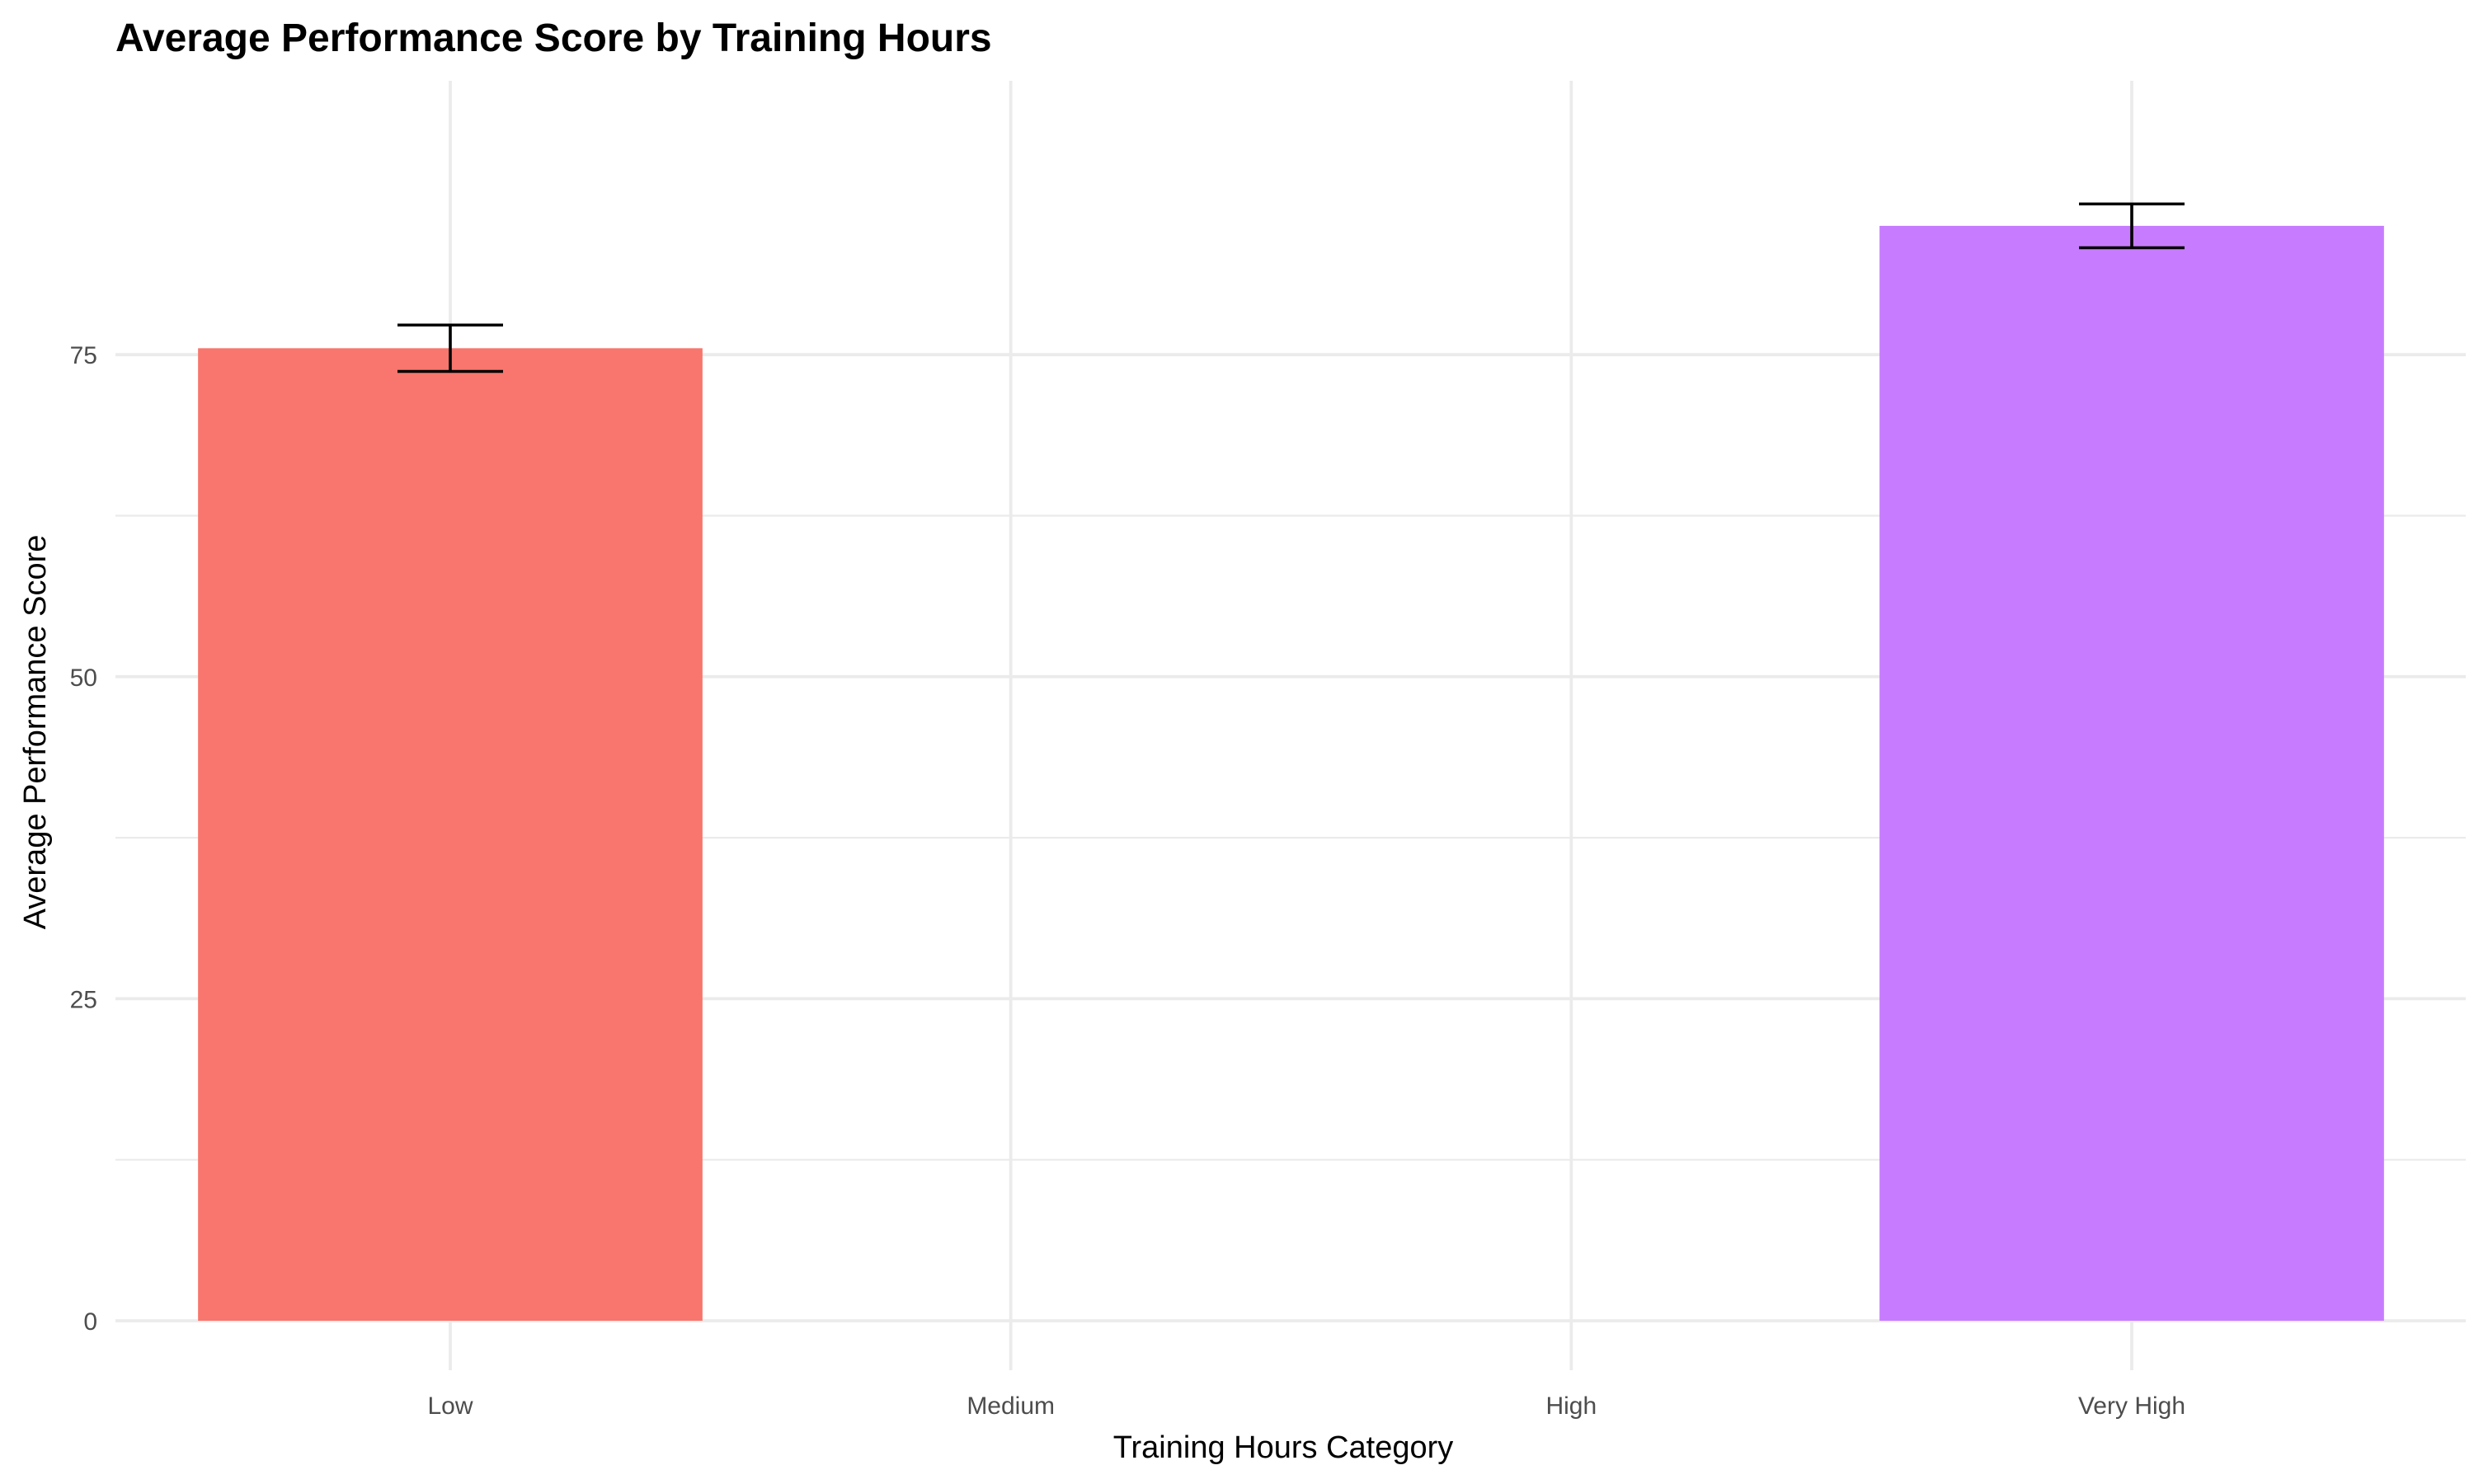  Describe the element at coordinates (1306, 1406) in the screenshot. I see `x-axis-tick-labels: Low Medium High Very High` at that location.